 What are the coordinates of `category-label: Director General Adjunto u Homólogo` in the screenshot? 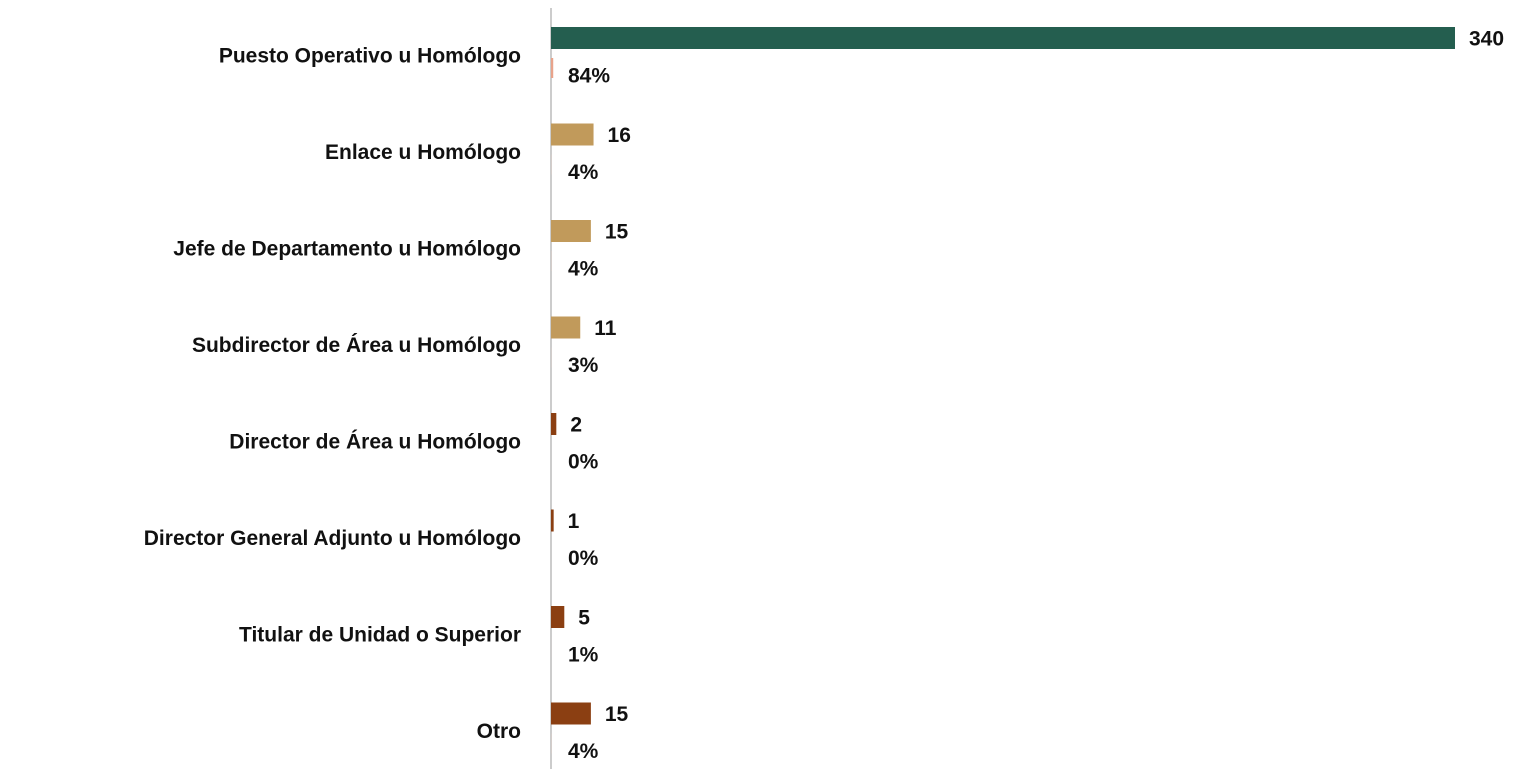 It's located at (332, 538).